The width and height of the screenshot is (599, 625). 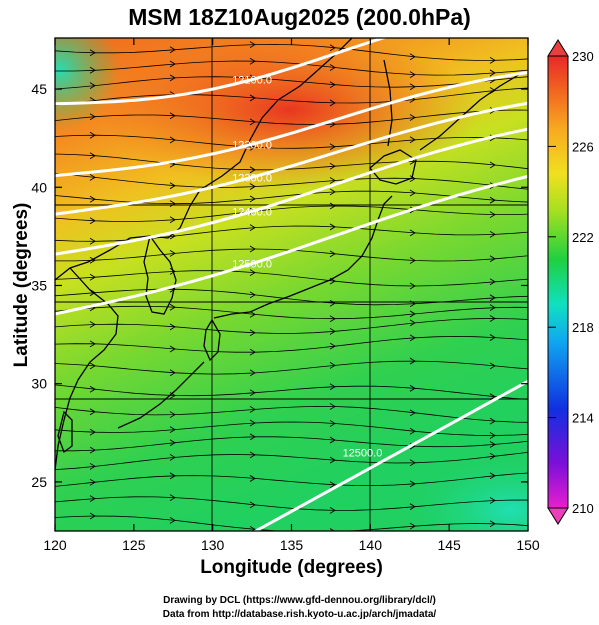 What do you see at coordinates (252, 81) in the screenshot?
I see `contour-label: 12100.0` at bounding box center [252, 81].